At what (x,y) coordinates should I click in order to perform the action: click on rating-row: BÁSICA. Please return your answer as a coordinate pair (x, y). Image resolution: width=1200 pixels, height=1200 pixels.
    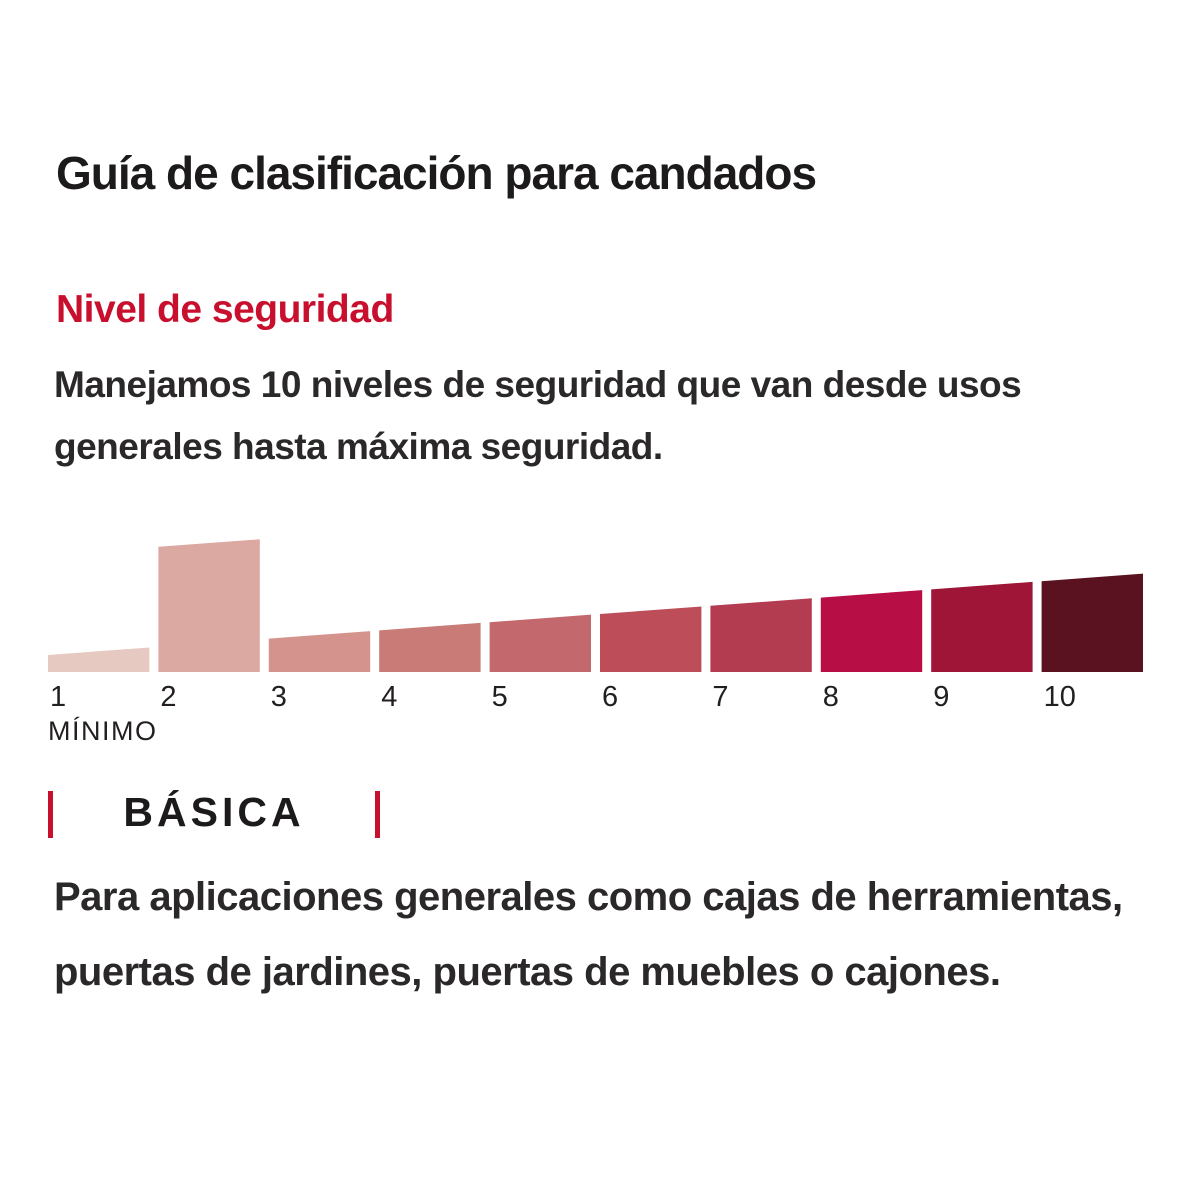
    Looking at the image, I should click on (214, 813).